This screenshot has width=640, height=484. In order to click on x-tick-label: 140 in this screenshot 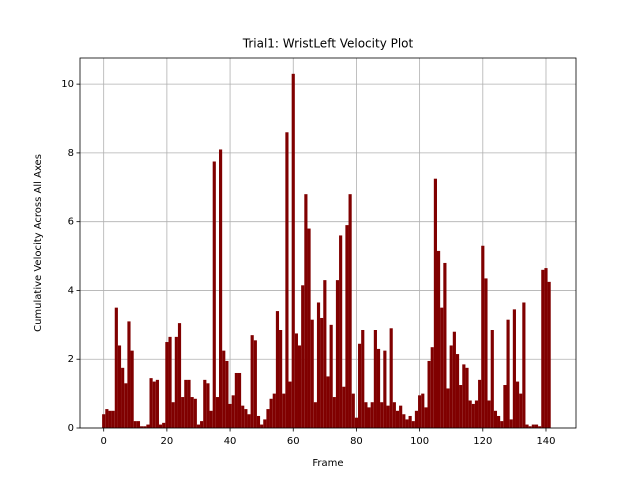, I will do `click(545, 441)`.